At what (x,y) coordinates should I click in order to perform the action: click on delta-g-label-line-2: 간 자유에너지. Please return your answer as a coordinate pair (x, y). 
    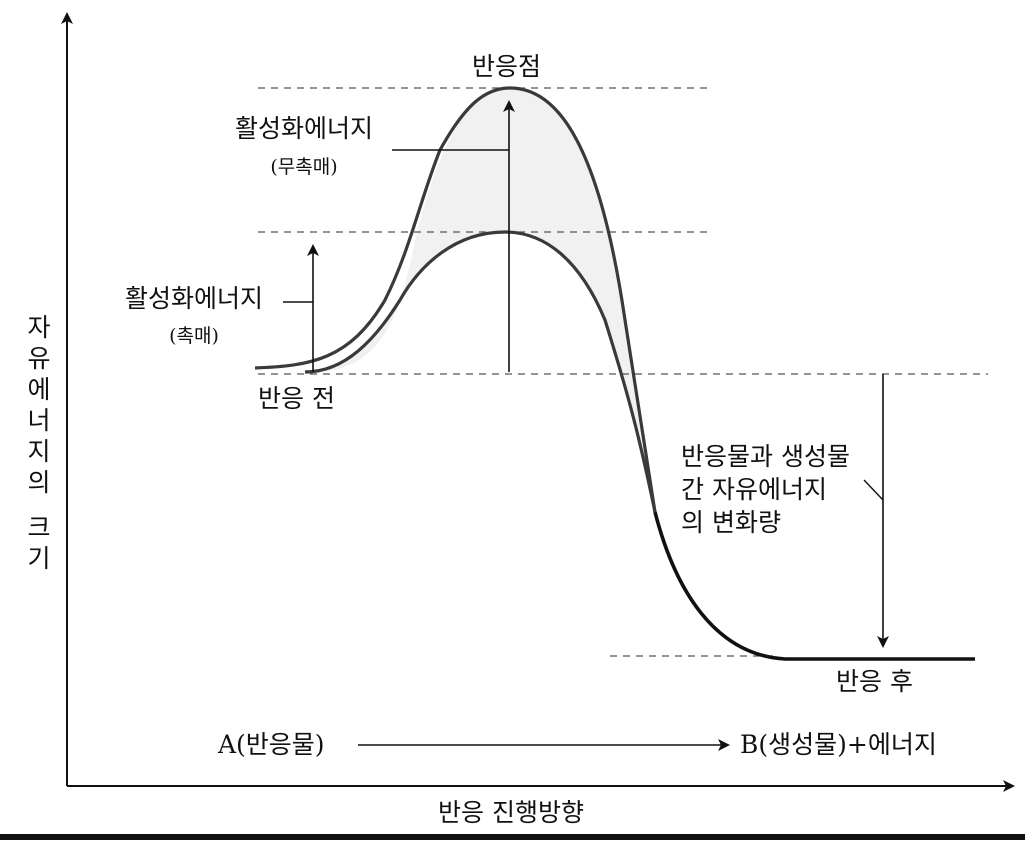
    Looking at the image, I should click on (754, 489).